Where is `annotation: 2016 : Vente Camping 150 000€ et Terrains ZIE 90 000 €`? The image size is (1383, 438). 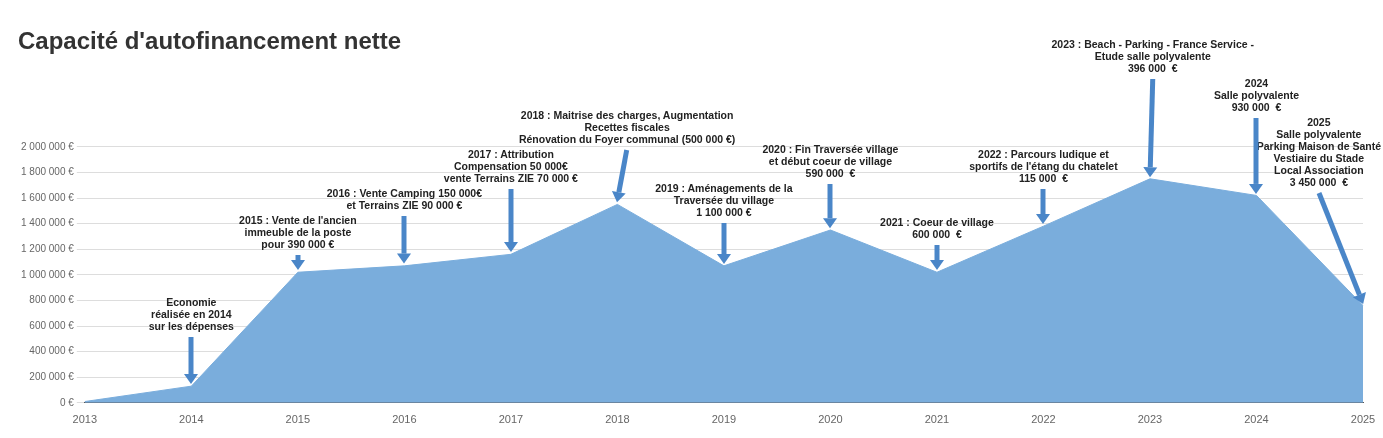
annotation: 2016 : Vente Camping 150 000€ et Terrains ZIE 90 000 € is located at coordinates (404, 199).